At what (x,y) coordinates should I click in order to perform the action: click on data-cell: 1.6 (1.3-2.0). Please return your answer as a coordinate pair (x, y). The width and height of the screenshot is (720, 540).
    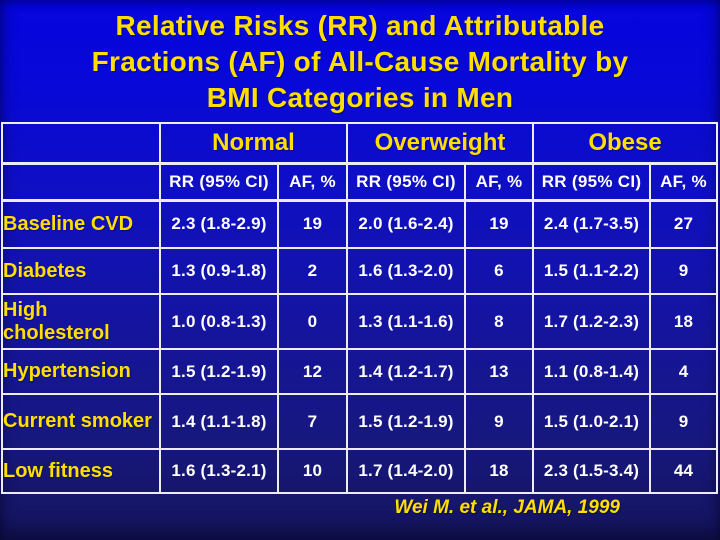
    Looking at the image, I should click on (406, 271).